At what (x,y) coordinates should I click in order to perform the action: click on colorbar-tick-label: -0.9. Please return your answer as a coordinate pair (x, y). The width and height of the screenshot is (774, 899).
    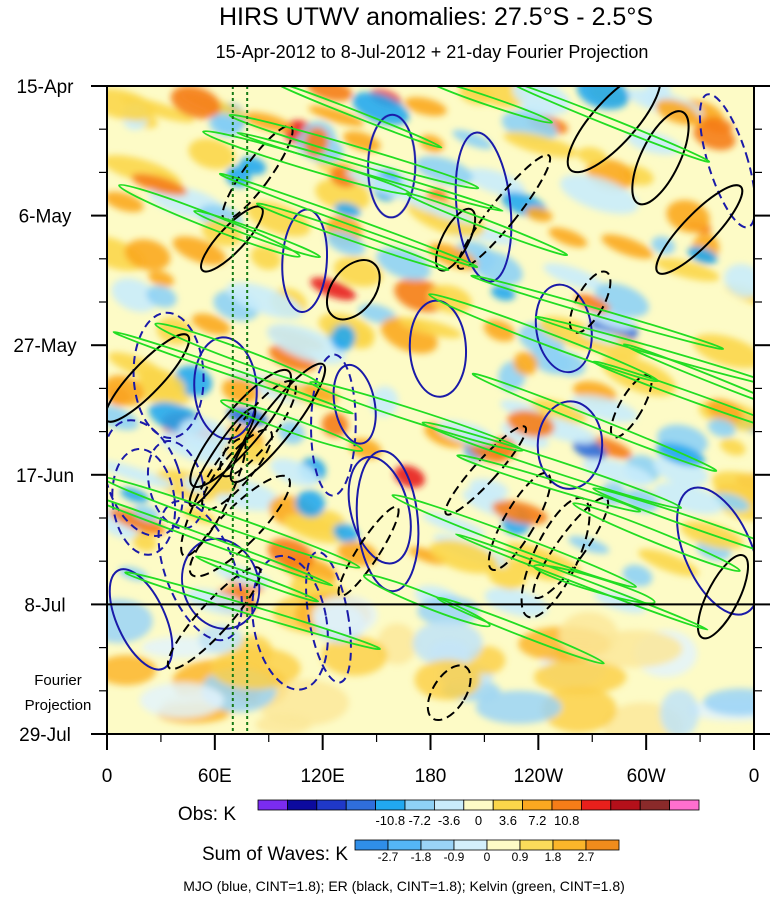
    Looking at the image, I should click on (454, 857).